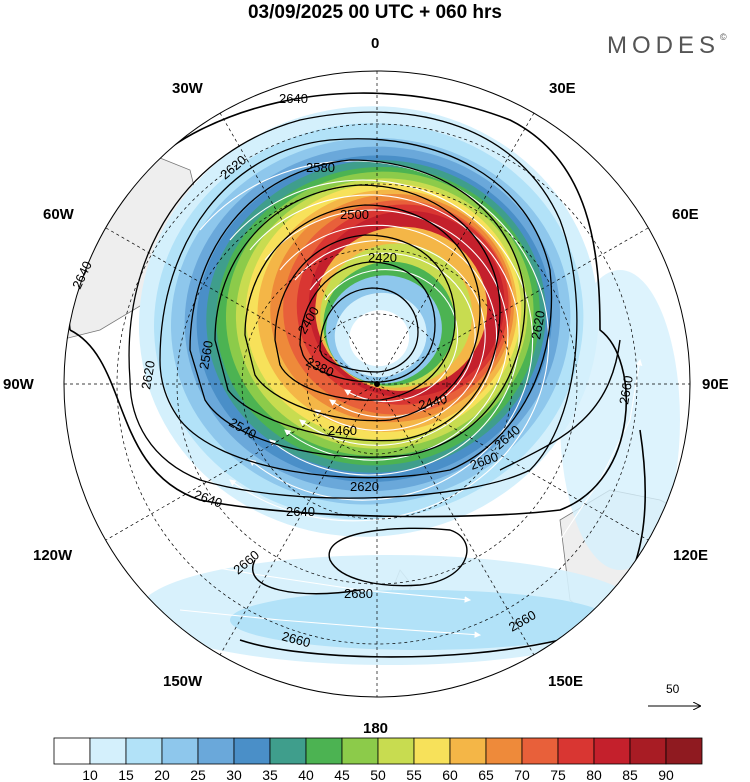 This screenshot has width=750, height=782. Describe the element at coordinates (375, 728) in the screenshot. I see `lon-label-180: 180` at that location.